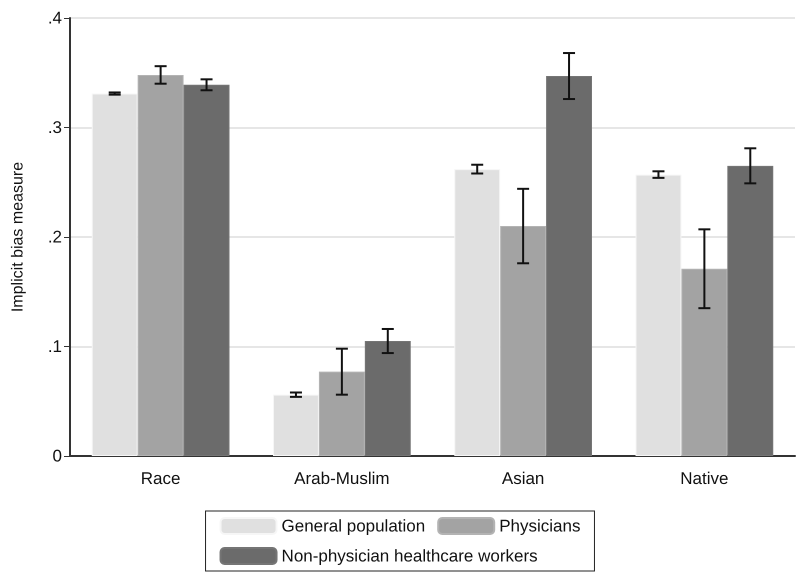 The width and height of the screenshot is (800, 573). I want to click on y-tick-label: .1, so click(55, 346).